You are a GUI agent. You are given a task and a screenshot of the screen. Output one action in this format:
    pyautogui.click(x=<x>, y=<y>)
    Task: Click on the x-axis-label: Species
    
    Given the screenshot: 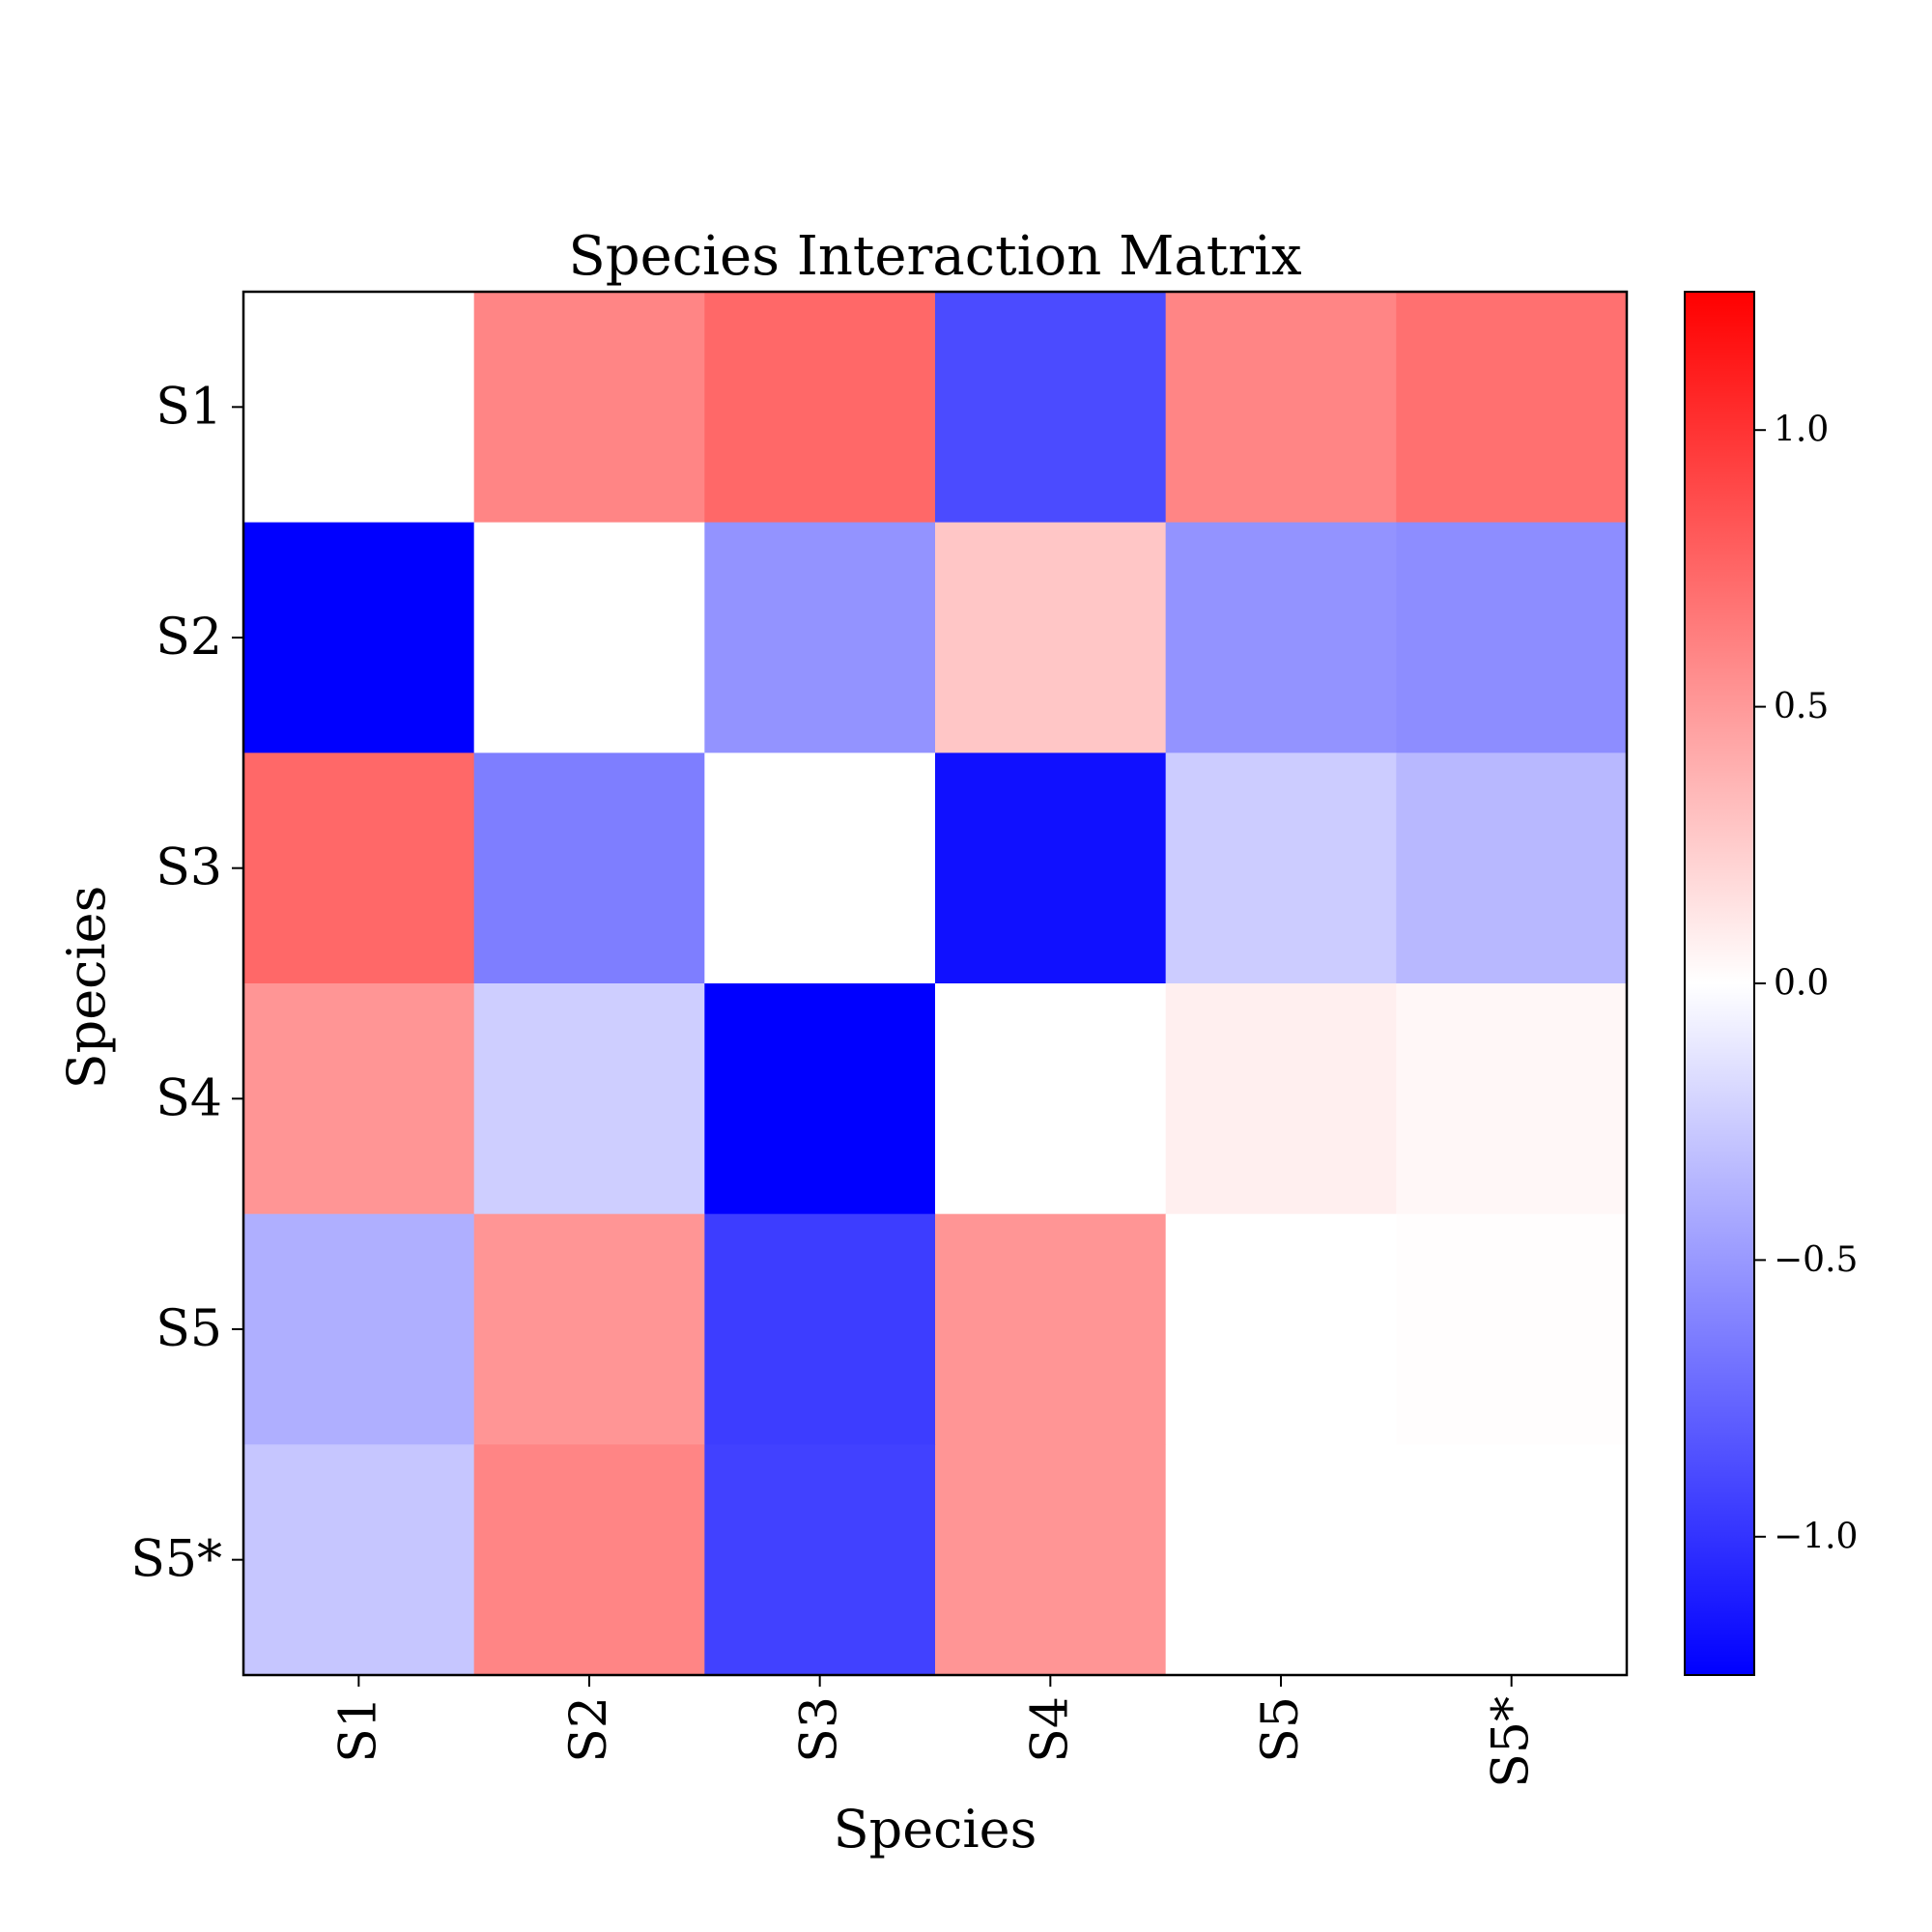 What is the action you would take?
    pyautogui.click(x=935, y=1829)
    